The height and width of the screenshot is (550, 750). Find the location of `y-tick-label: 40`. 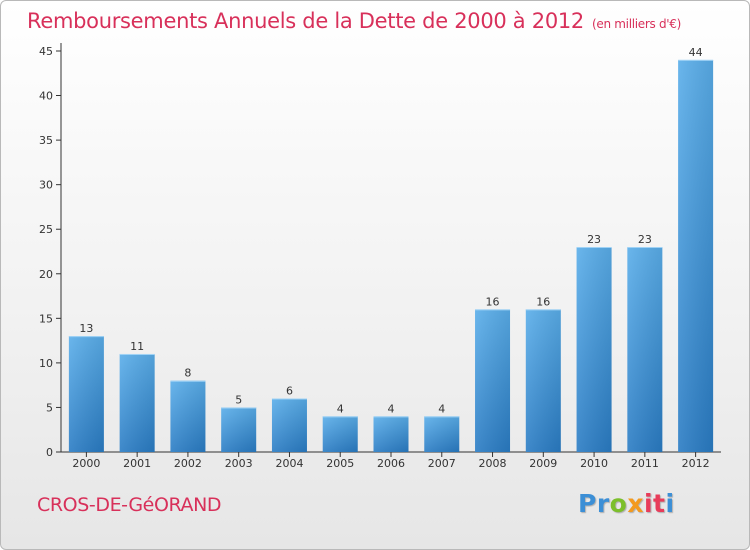

y-tick-label: 40 is located at coordinates (46, 96).